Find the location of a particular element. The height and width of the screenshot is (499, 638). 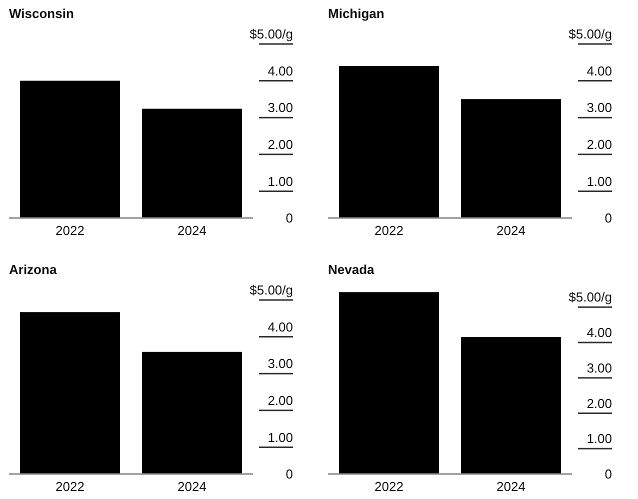

chart-title: Arizona is located at coordinates (33, 269).